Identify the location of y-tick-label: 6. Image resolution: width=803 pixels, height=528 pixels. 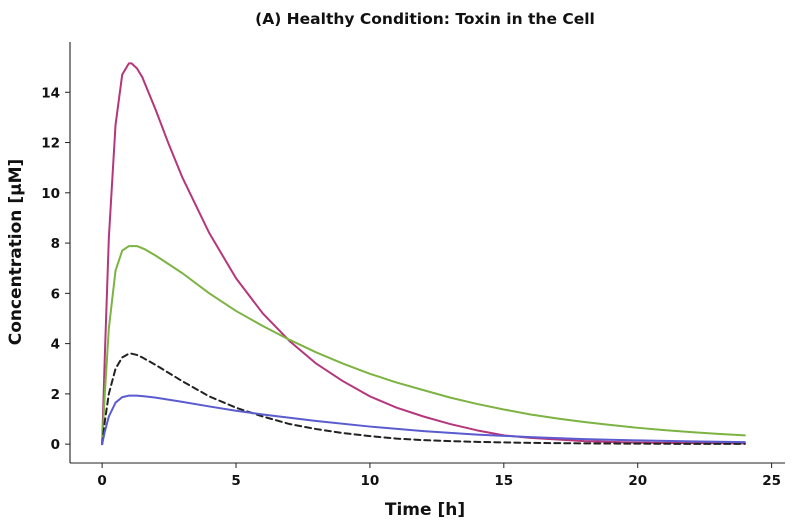
(55, 294).